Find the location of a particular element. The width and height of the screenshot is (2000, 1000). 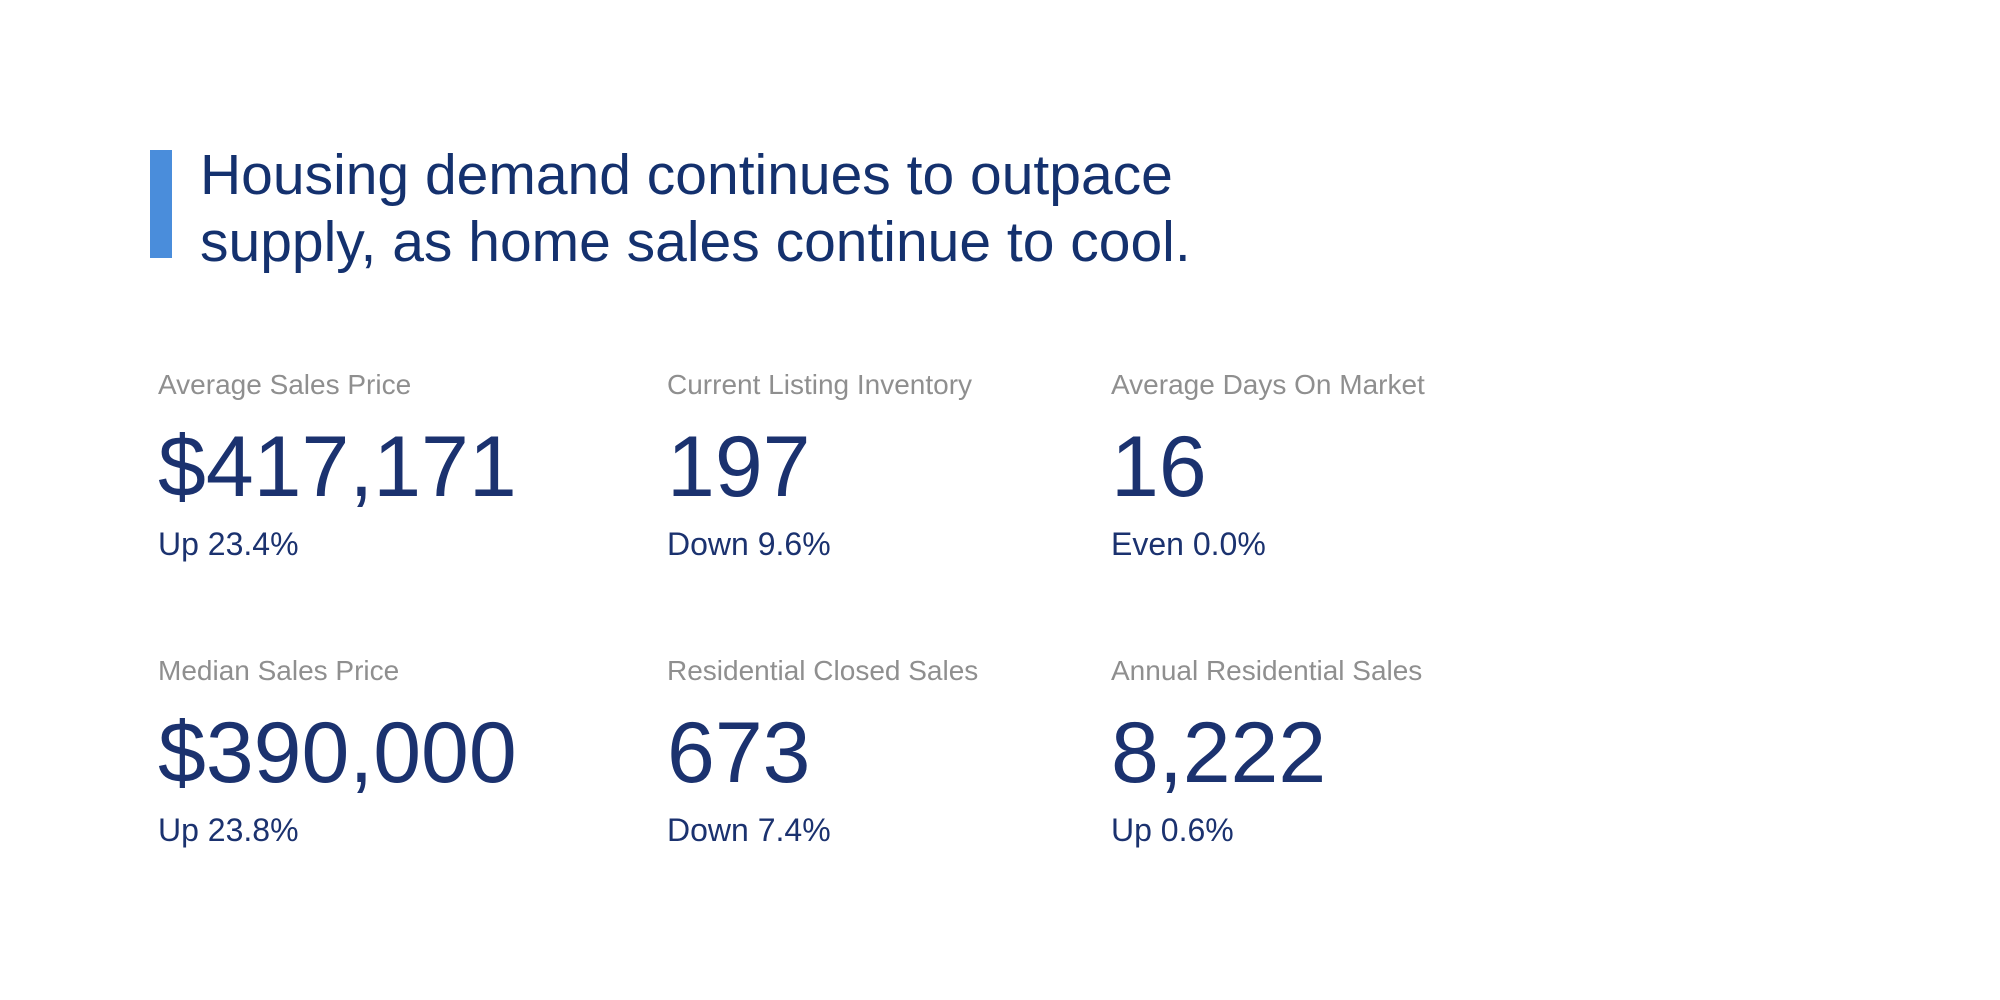

stat-label: Annual Residential Sales is located at coordinates (1267, 670).